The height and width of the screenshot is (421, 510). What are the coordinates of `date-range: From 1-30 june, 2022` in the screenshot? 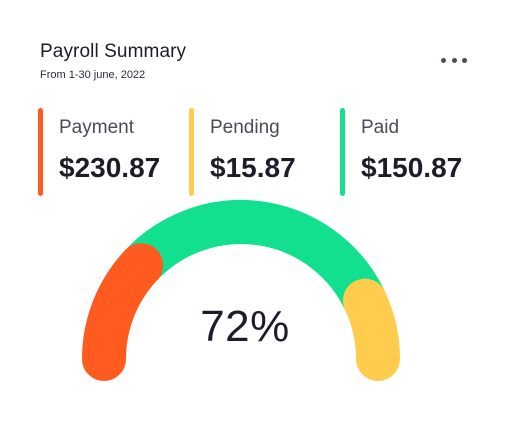 It's located at (93, 75).